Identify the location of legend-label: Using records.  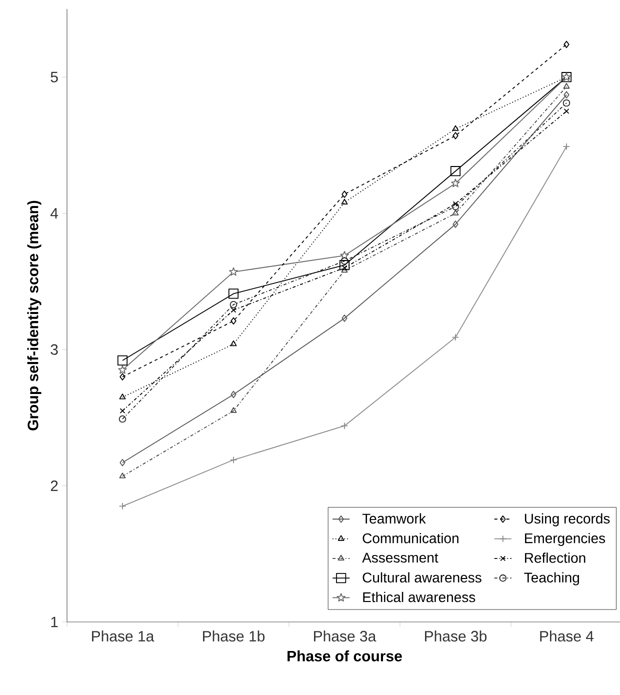
(567, 519).